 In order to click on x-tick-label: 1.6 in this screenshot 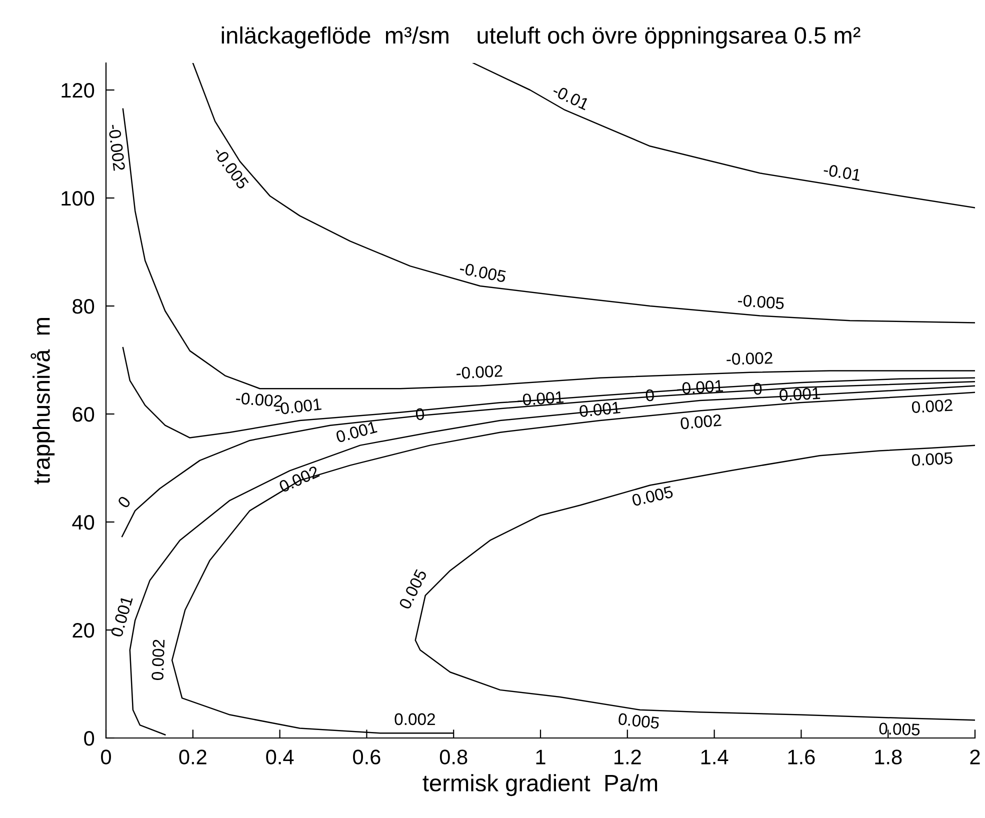, I will do `click(801, 757)`.